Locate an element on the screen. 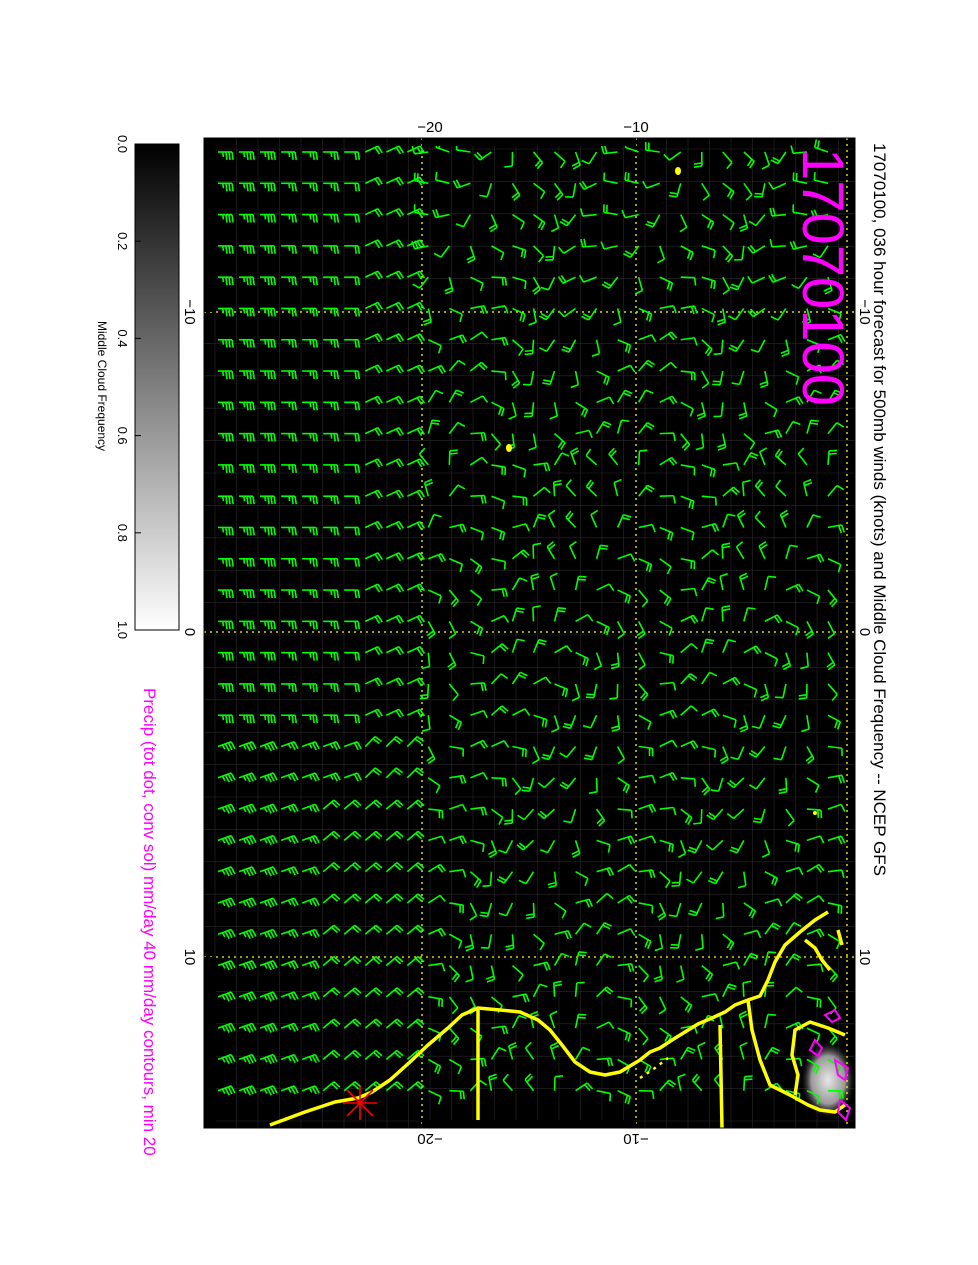  coastline-inner is located at coordinates (818, 1058).